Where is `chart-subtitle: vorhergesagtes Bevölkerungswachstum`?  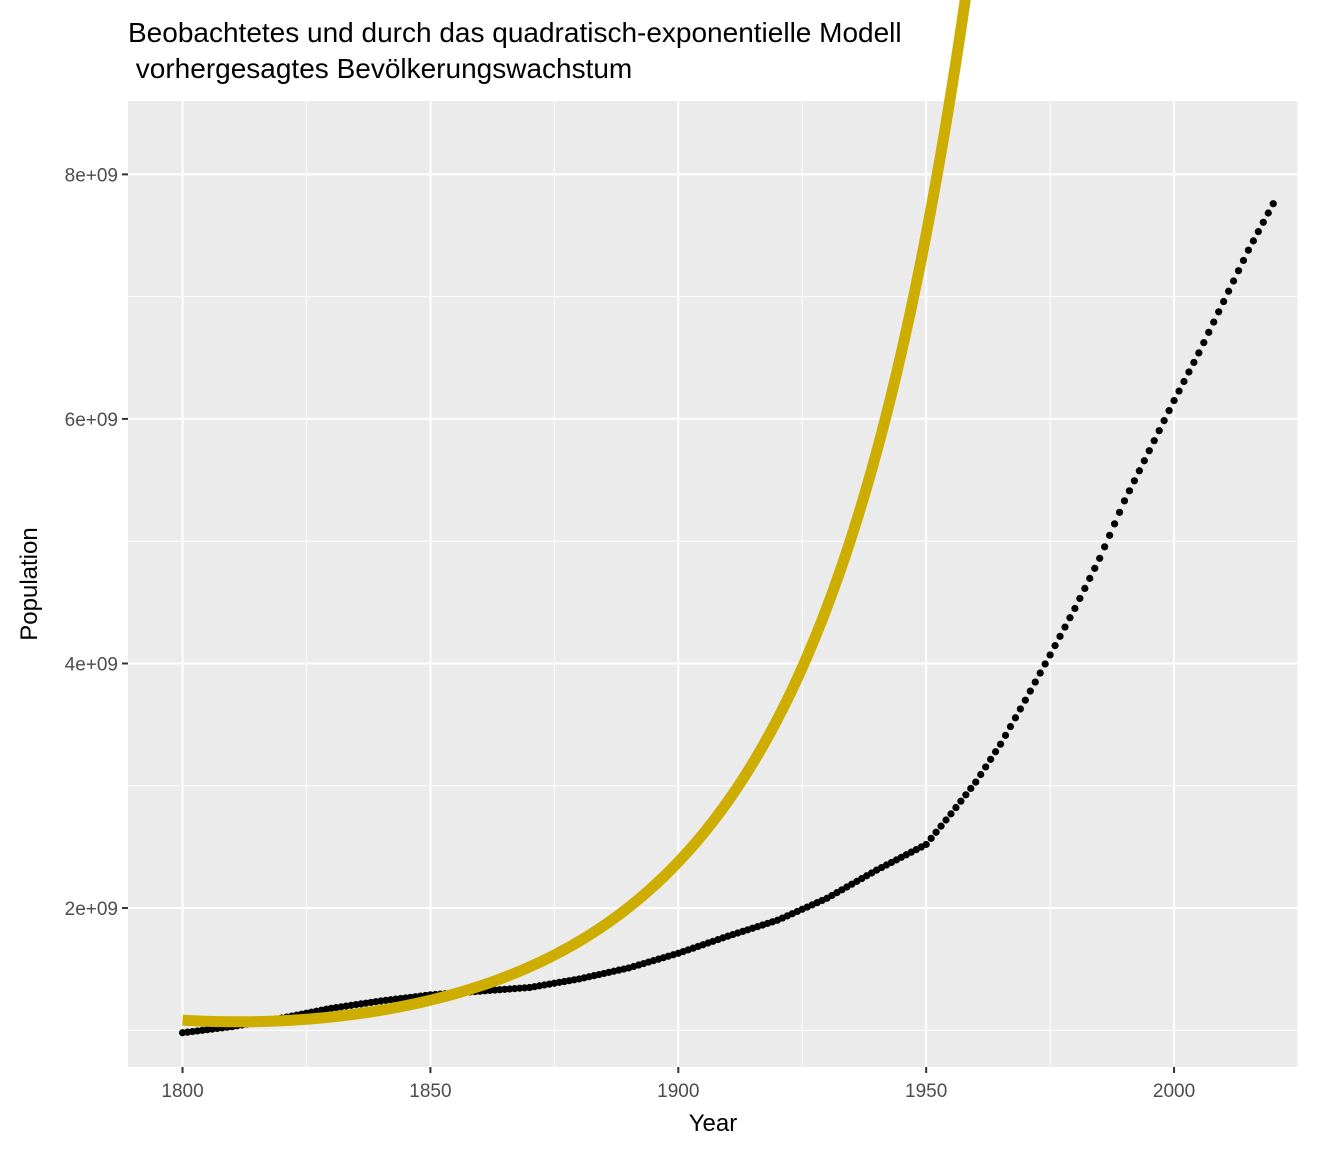
chart-subtitle: vorhergesagtes Bevölkerungswachstum is located at coordinates (380, 68).